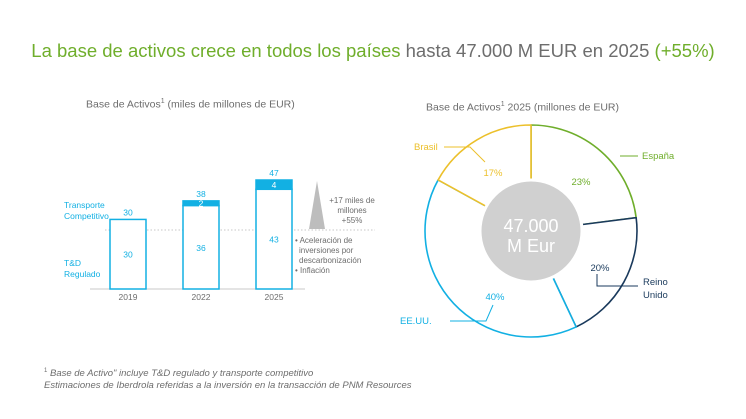  Describe the element at coordinates (84, 205) in the screenshot. I see `series-label-transporte-1: Transporte` at that location.